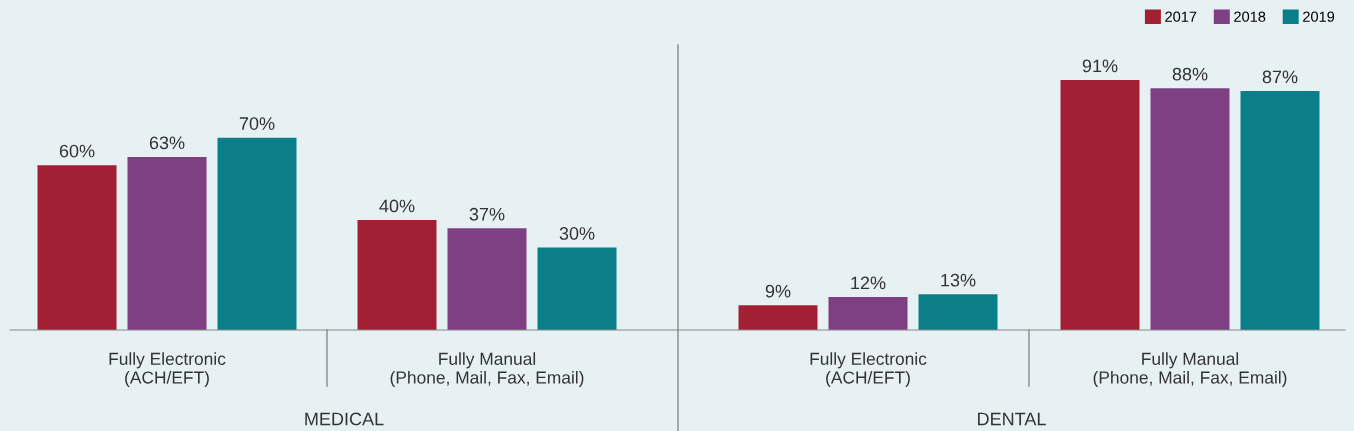 This screenshot has height=431, width=1354. Describe the element at coordinates (1250, 16) in the screenshot. I see `legend-label: 2018` at that location.